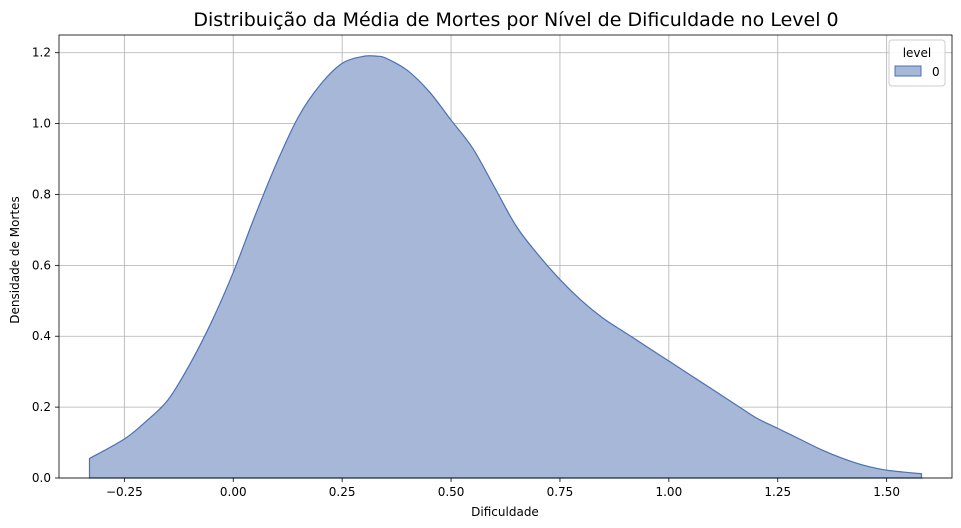 This screenshot has width=961, height=528. Describe the element at coordinates (917, 63) in the screenshot. I see `legend: level 0` at that location.